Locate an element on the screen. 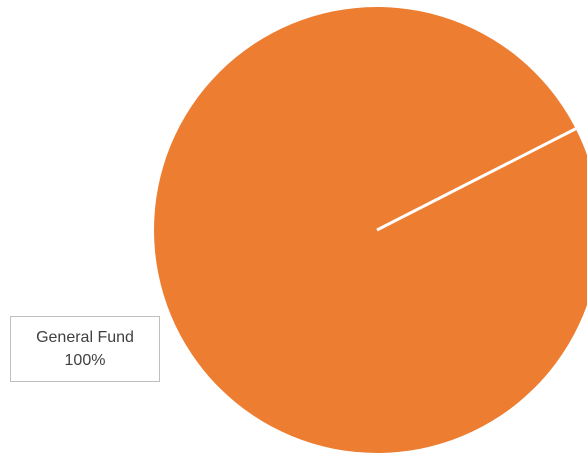 Image resolution: width=587 pixels, height=453 pixels. slice-separator-line is located at coordinates (476, 179).